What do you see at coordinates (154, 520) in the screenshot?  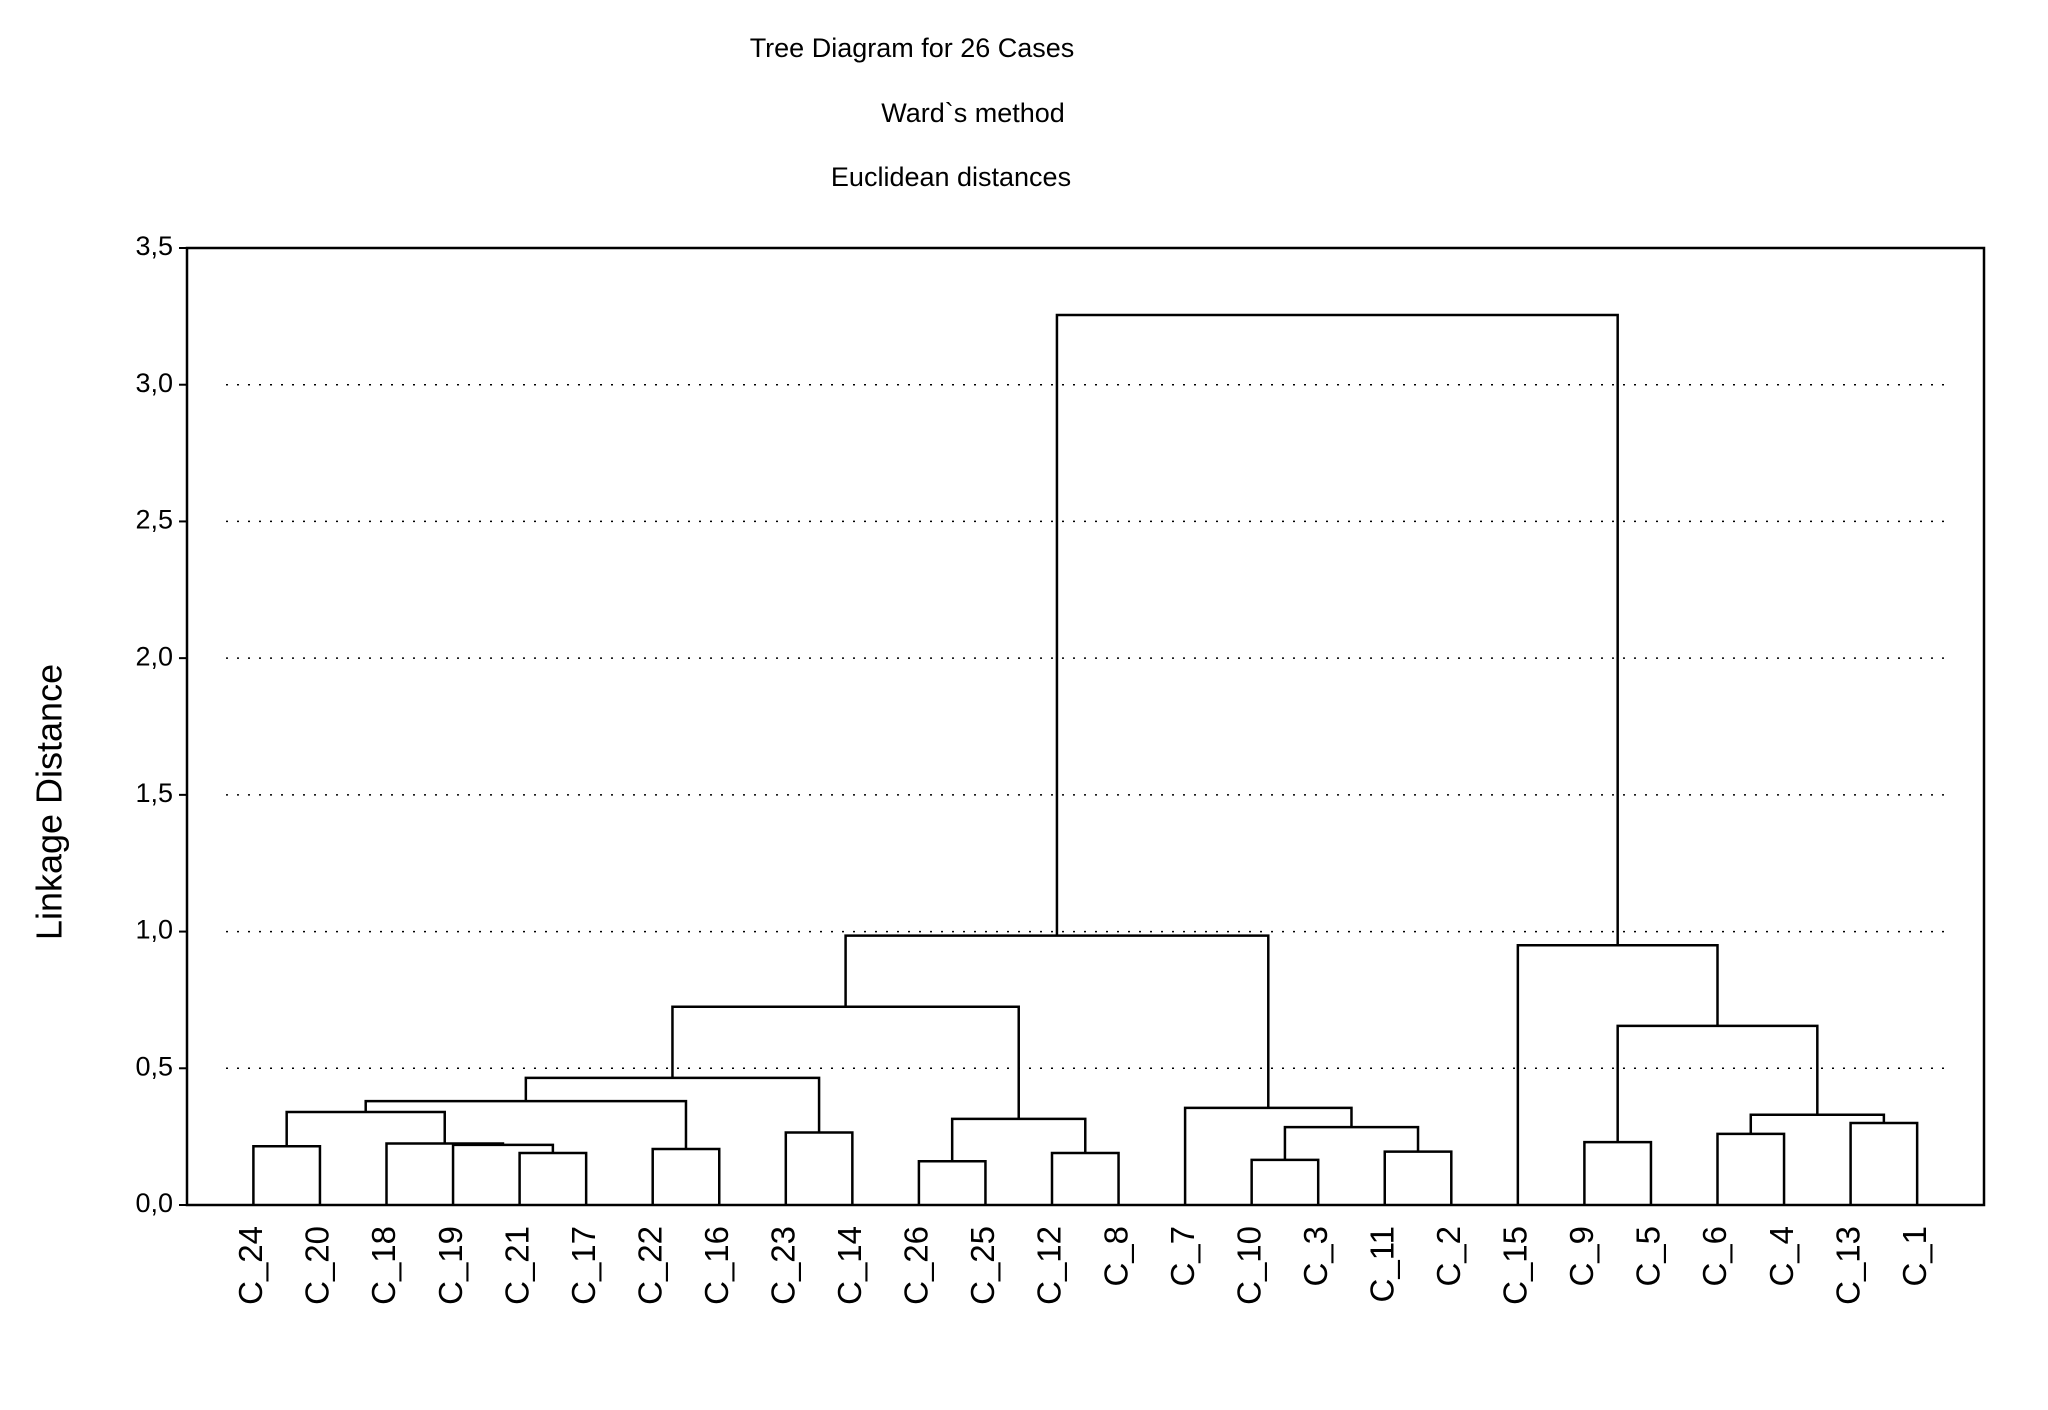 I see `y-tick-label: 2,5` at bounding box center [154, 520].